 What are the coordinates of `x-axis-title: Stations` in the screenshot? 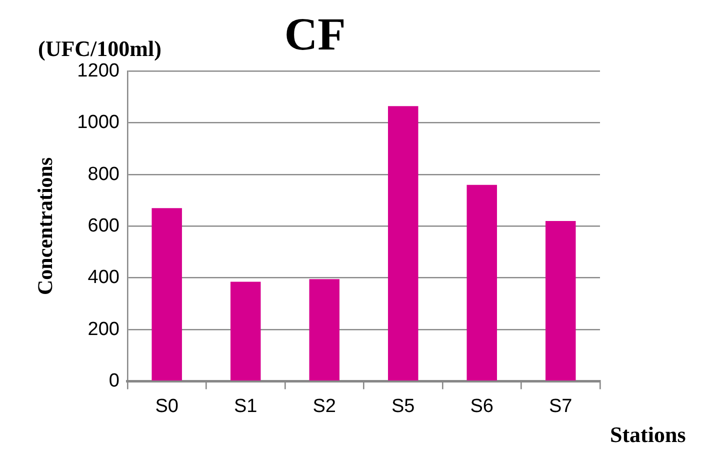 It's located at (648, 435).